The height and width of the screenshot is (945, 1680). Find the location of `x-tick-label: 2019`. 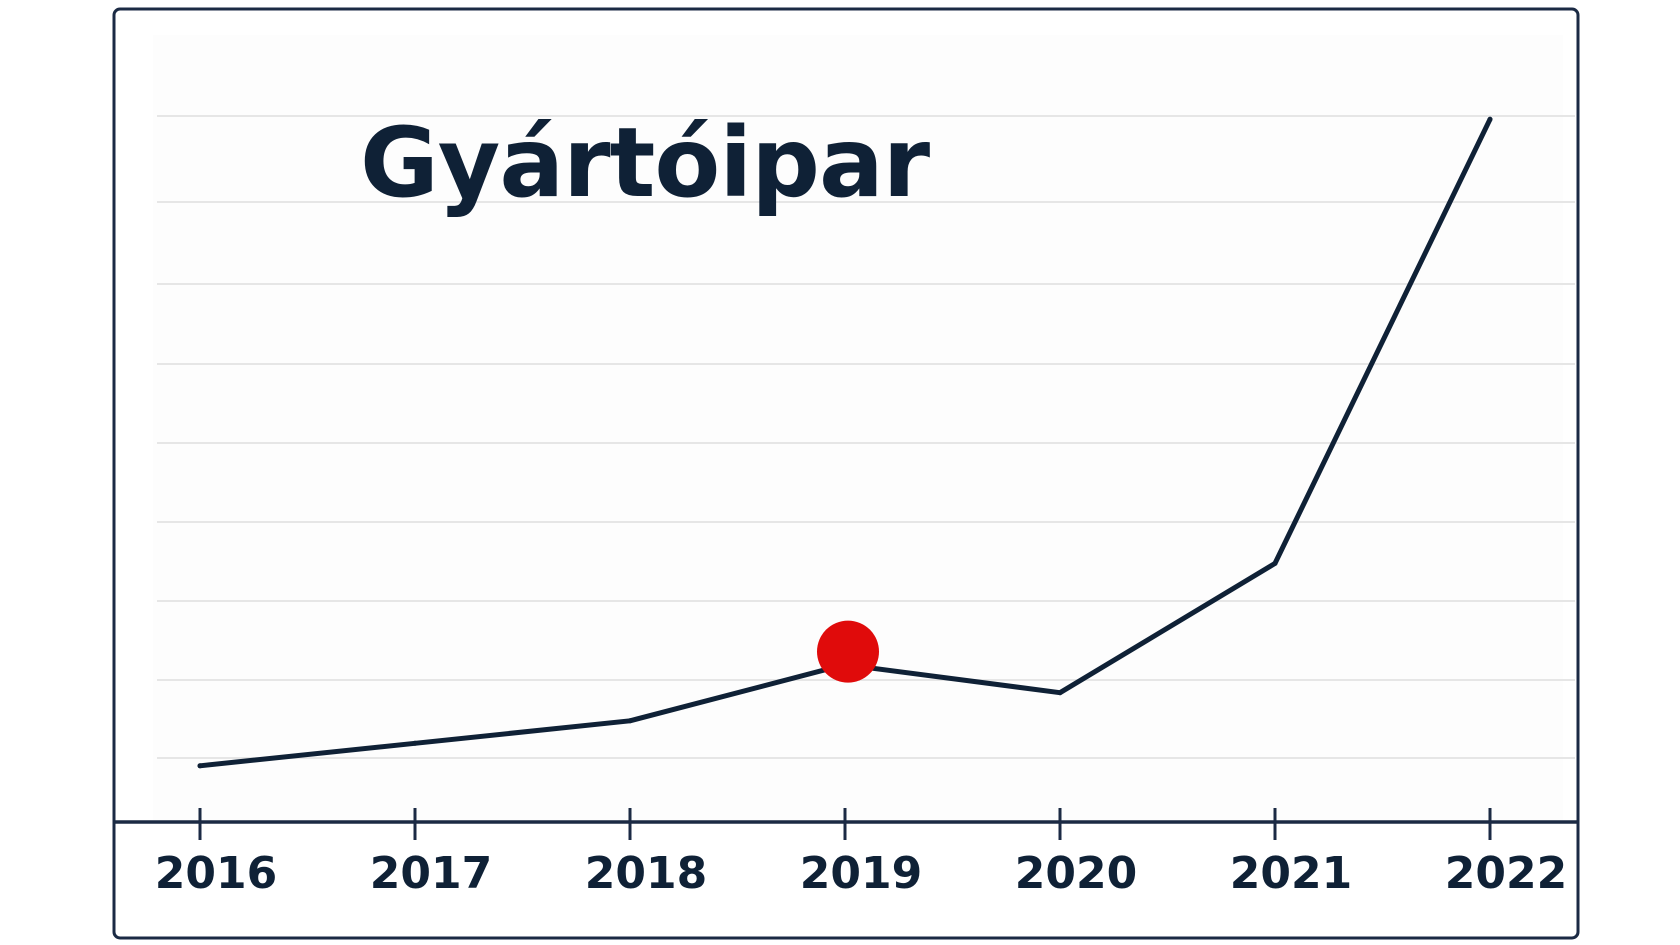

x-tick-label: 2019 is located at coordinates (861, 873).